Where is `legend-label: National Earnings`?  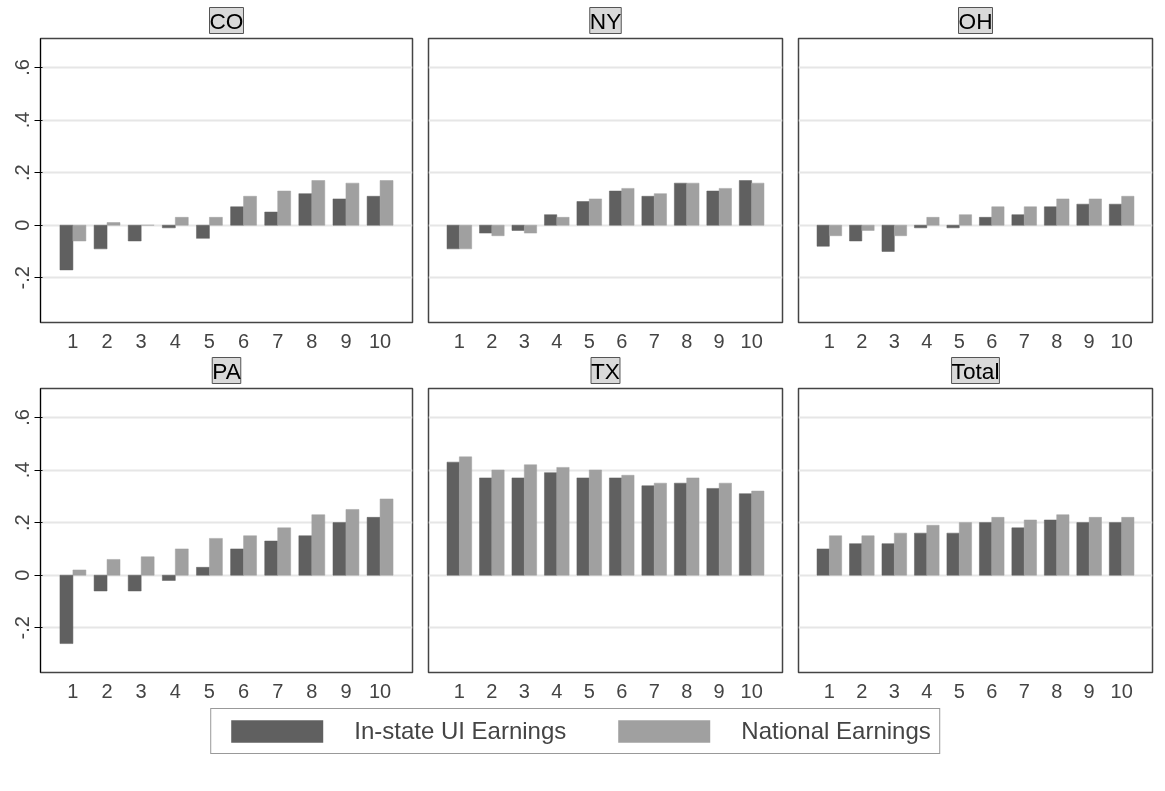 legend-label: National Earnings is located at coordinates (836, 731).